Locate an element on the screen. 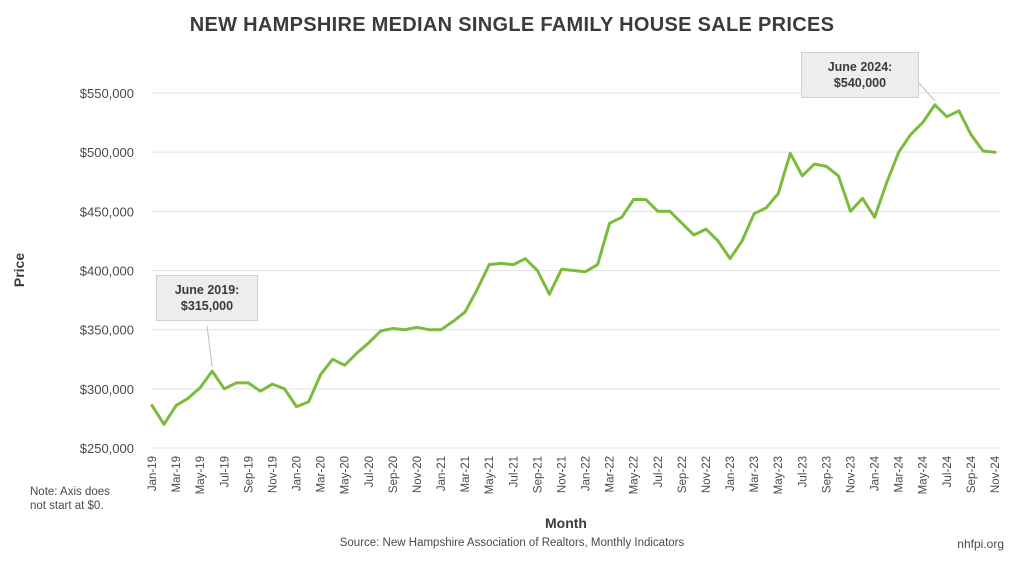 This screenshot has width=1024, height=566. x-tick-label: Nov-20 is located at coordinates (418, 474).